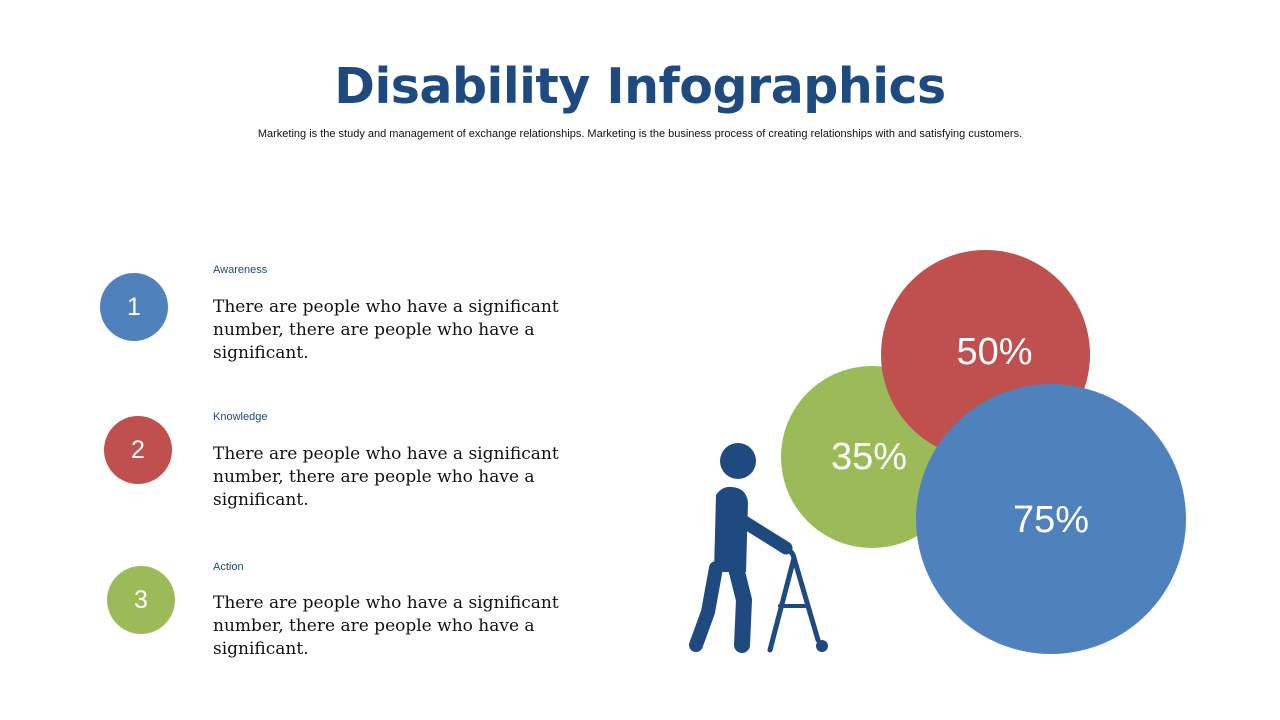 The height and width of the screenshot is (720, 1280). I want to click on step-3-circle: 3, so click(141, 600).